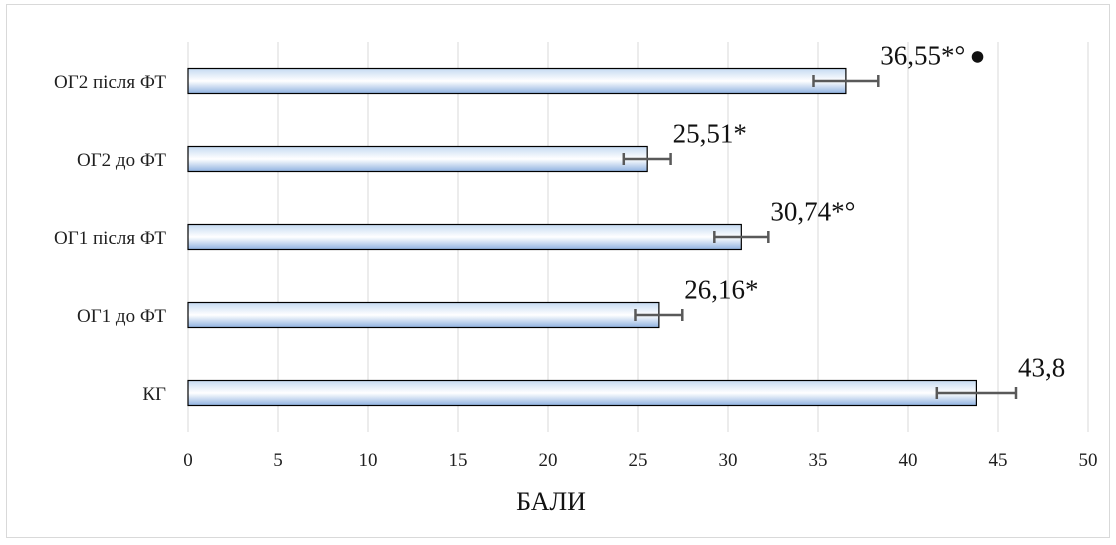  What do you see at coordinates (812, 212) in the screenshot?
I see `data-label: 30,74*°` at bounding box center [812, 212].